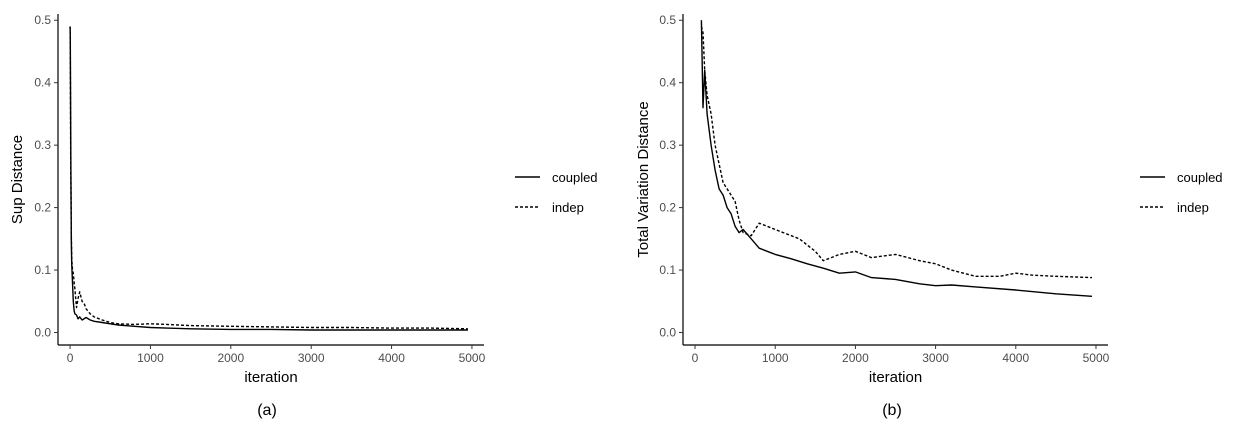 The image size is (1239, 427). What do you see at coordinates (17, 179) in the screenshot?
I see `y-axis-title: Sup Distance` at bounding box center [17, 179].